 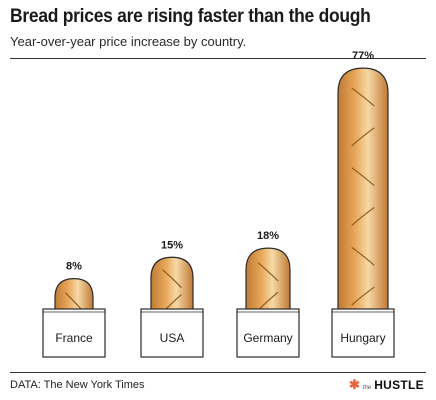 I want to click on header-divider, so click(x=218, y=58).